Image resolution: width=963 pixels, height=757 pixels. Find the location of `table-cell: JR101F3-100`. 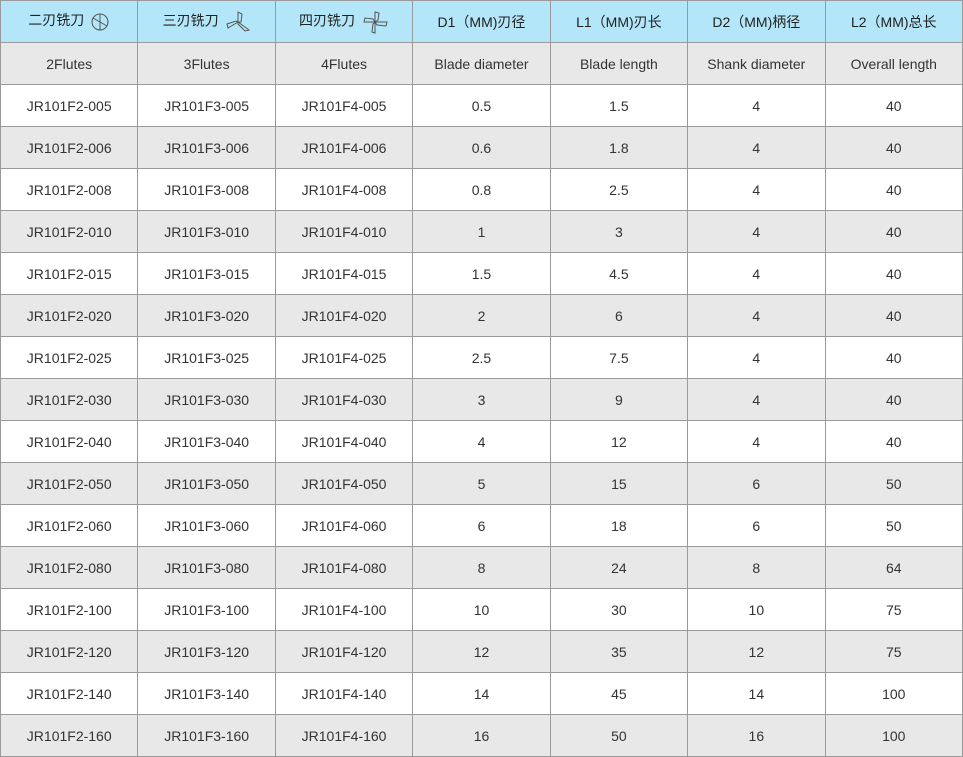

table-cell: JR101F3-100 is located at coordinates (206, 609).